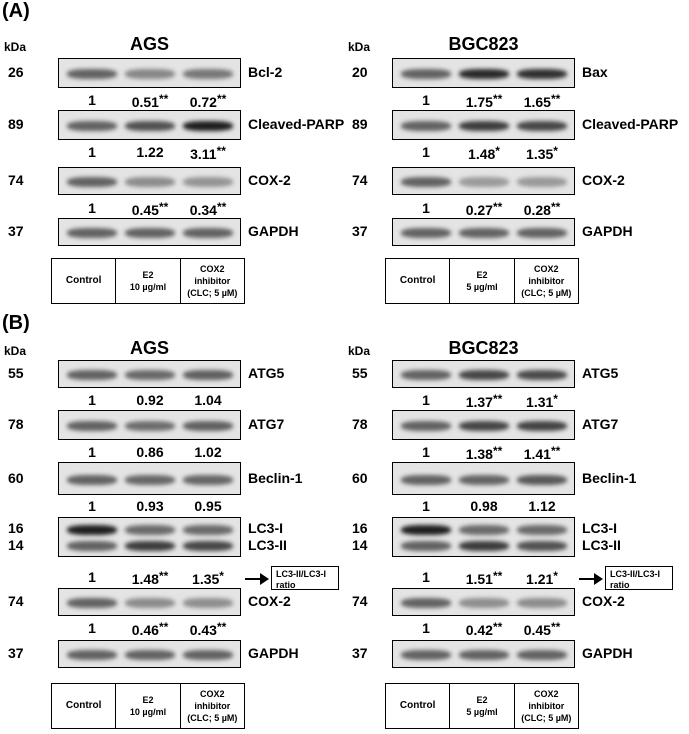  Describe the element at coordinates (269, 601) in the screenshot. I see `protein-name: COX-2` at that location.